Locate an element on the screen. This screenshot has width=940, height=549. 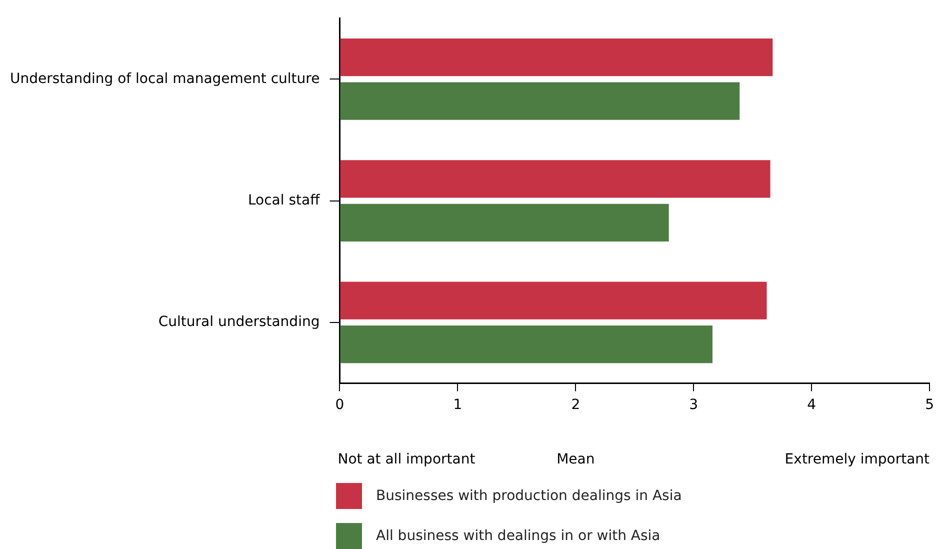
x-tick-label: 2 is located at coordinates (575, 405).